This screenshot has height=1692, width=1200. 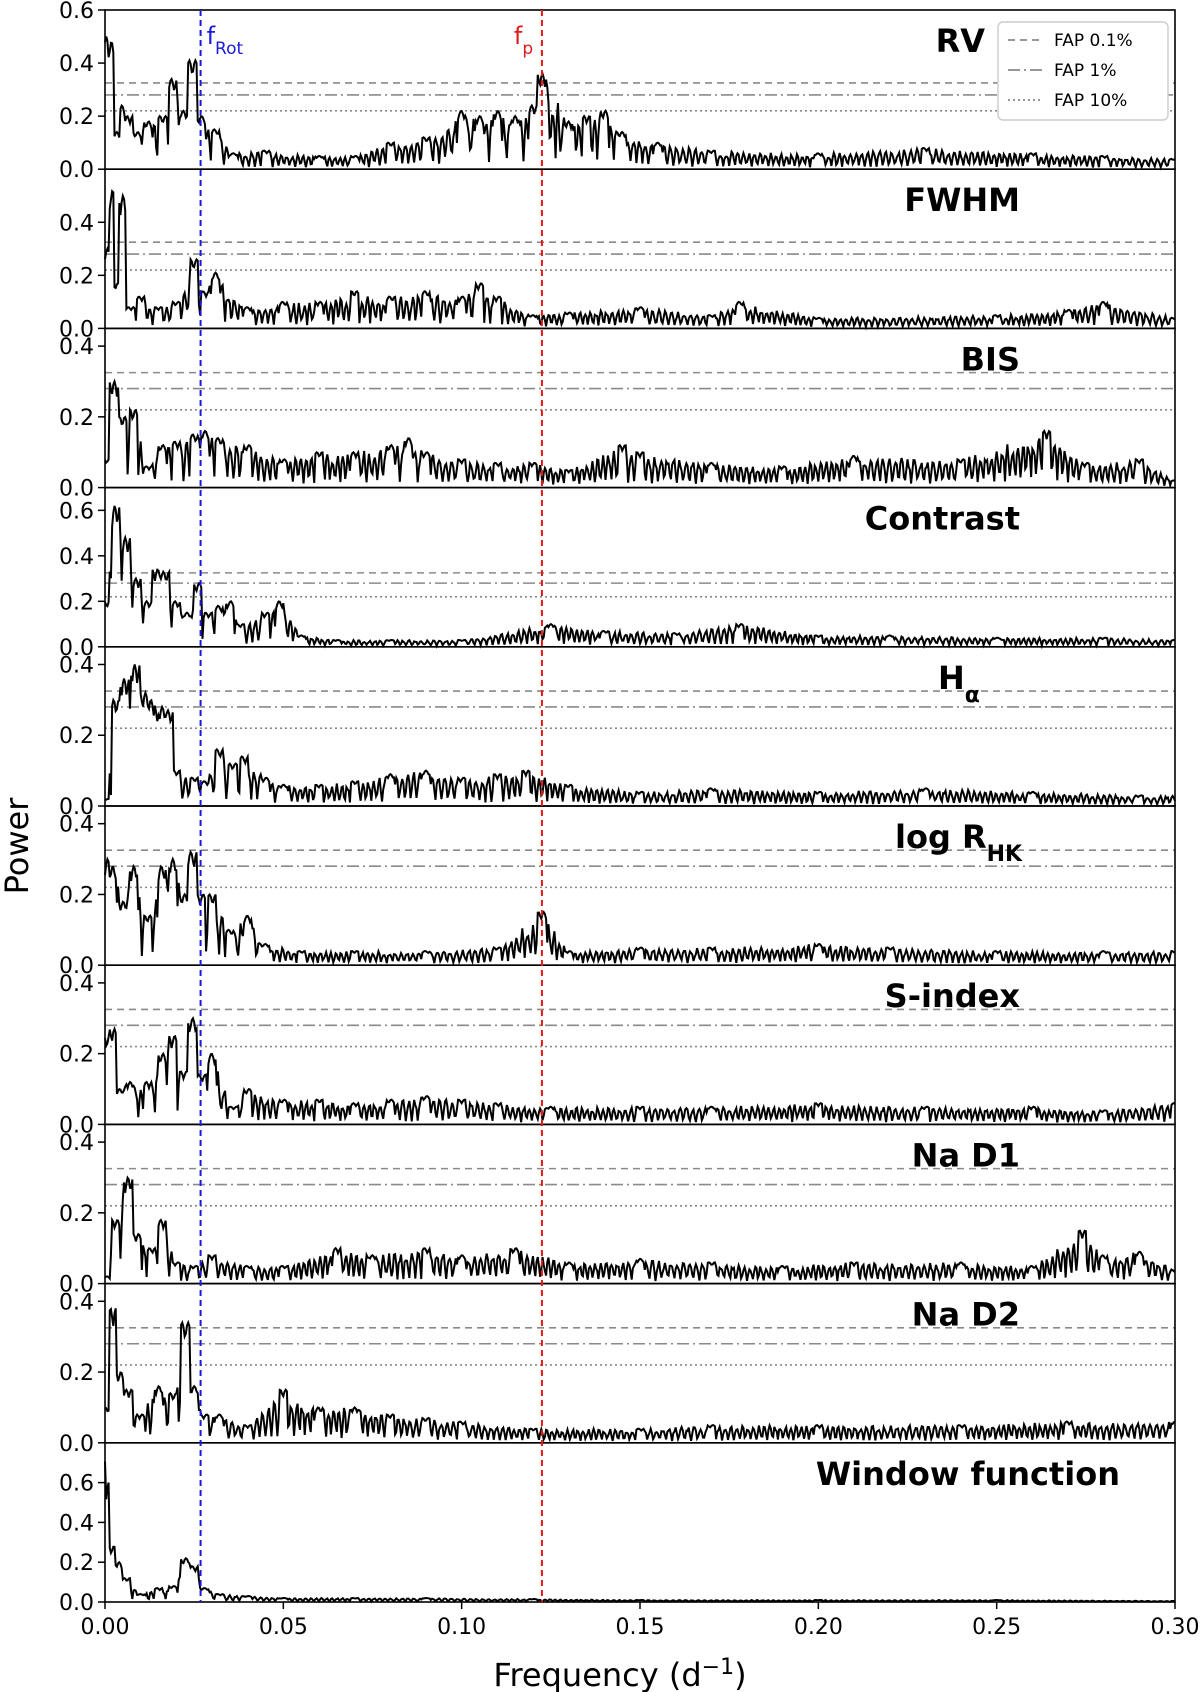 I want to click on marker-label-subscript: p, so click(x=527, y=49).